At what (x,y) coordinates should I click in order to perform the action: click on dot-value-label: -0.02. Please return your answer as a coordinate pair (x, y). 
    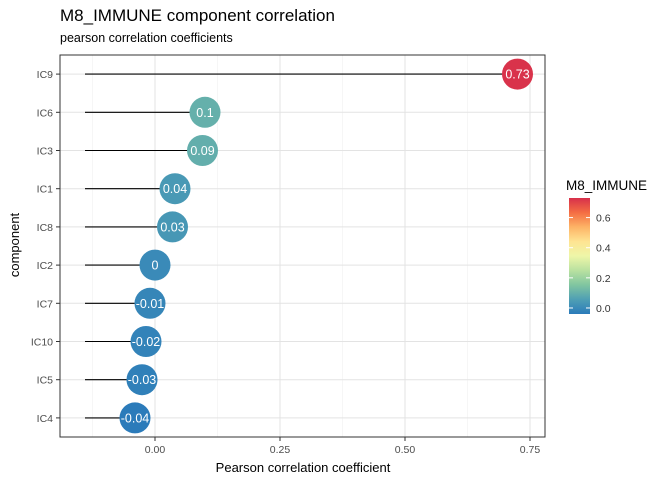
    Looking at the image, I should click on (146, 342).